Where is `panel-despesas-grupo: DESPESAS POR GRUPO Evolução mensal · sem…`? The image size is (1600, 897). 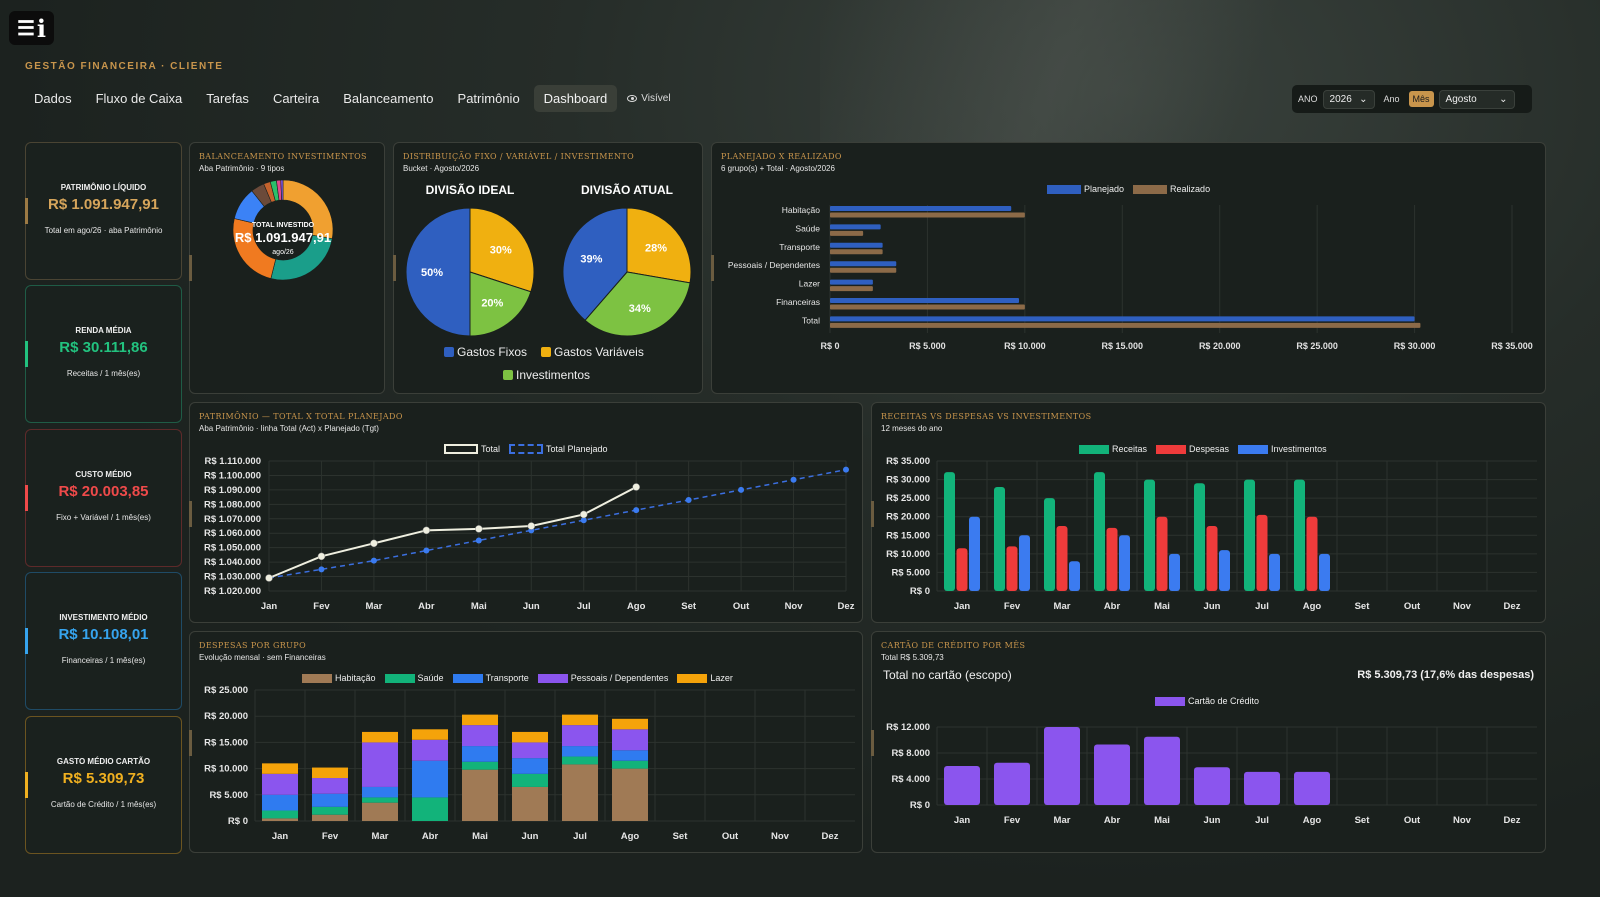 panel-despesas-grupo: DESPESAS POR GRUPO Evolução mensal · sem… is located at coordinates (526, 742).